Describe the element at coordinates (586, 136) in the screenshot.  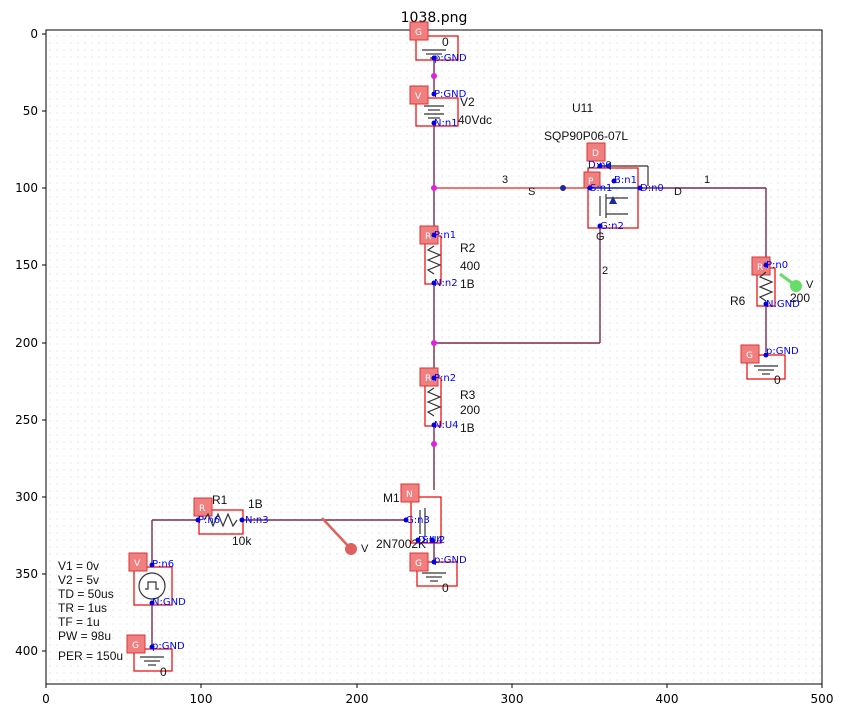
I see `u11-part: SQP90P06-07L` at that location.